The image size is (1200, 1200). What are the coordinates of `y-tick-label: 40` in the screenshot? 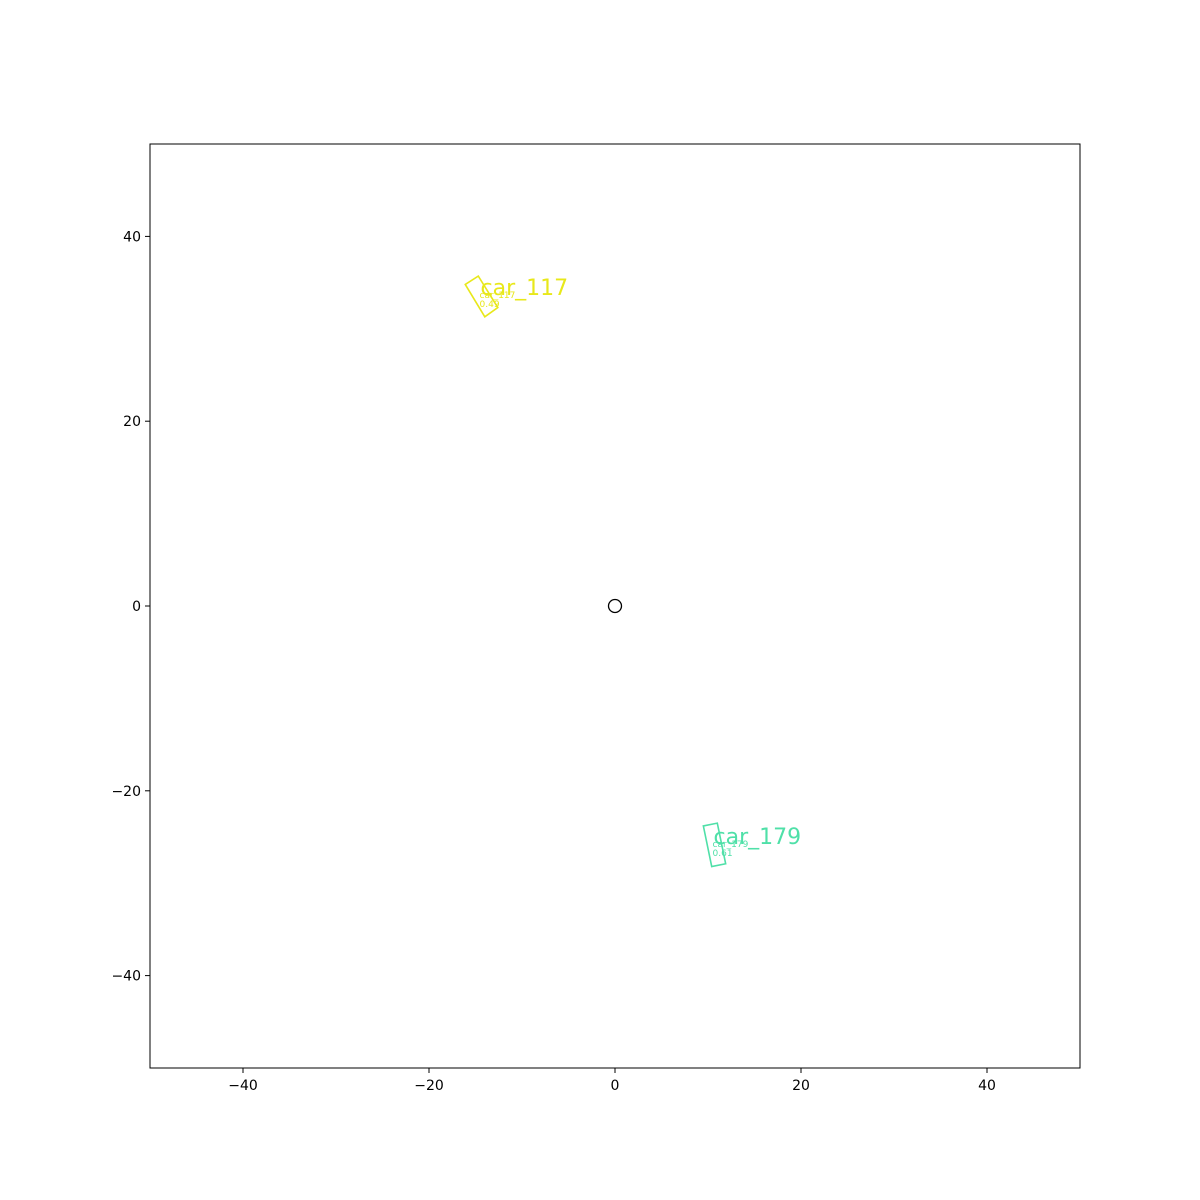 It's located at (132, 237).